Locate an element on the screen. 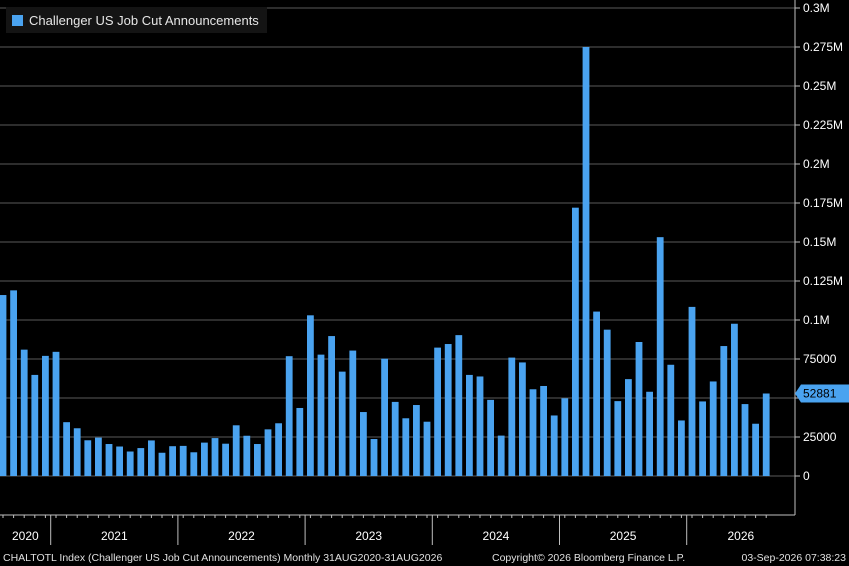  x-axis: 2020 2021 2022 2023 2024 2025 2026 is located at coordinates (397, 529).